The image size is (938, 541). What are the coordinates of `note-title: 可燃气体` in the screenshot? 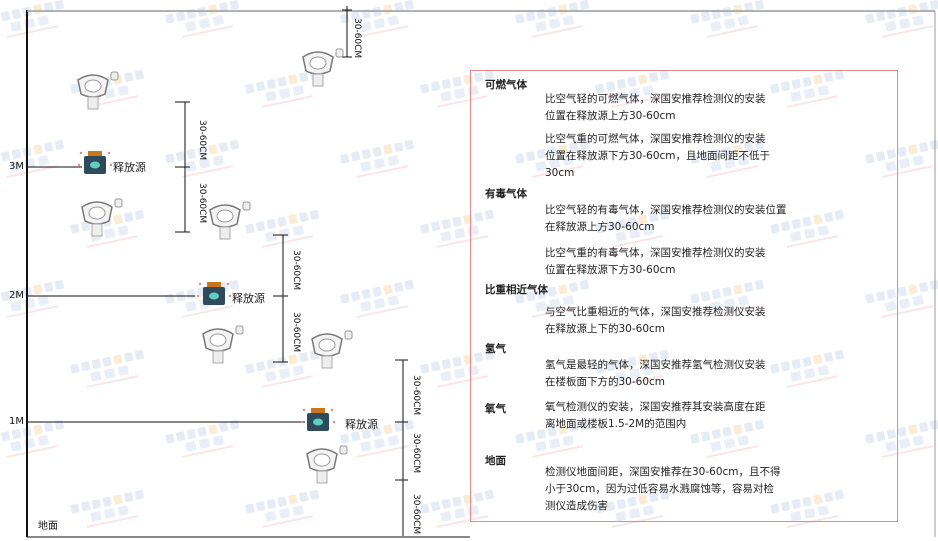 It's located at (506, 85).